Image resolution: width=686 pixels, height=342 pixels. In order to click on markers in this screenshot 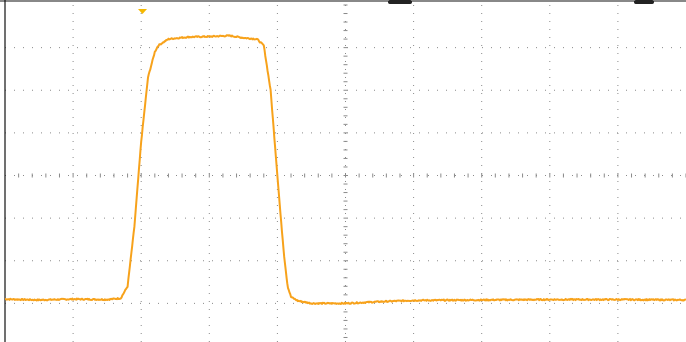, I will do `click(396, 7)`.